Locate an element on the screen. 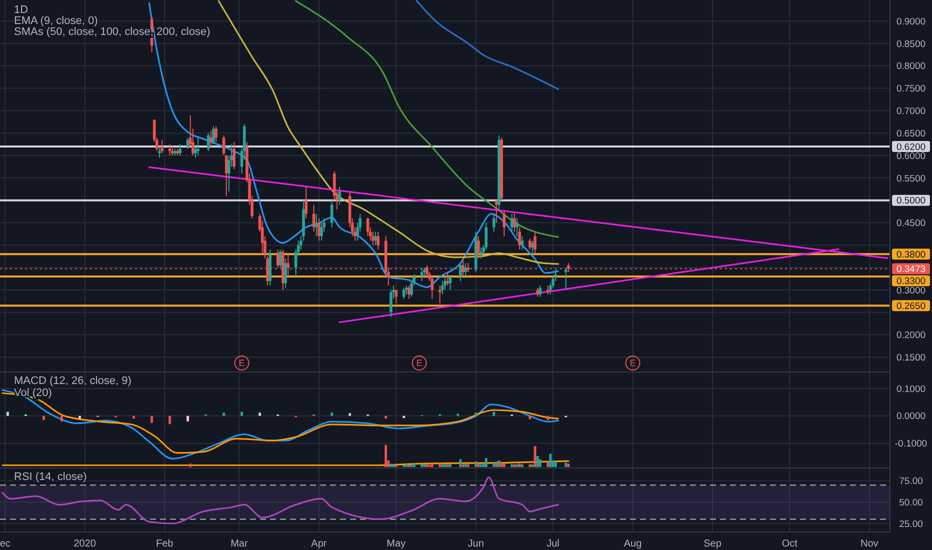  x-tick-label: Aug is located at coordinates (633, 544).